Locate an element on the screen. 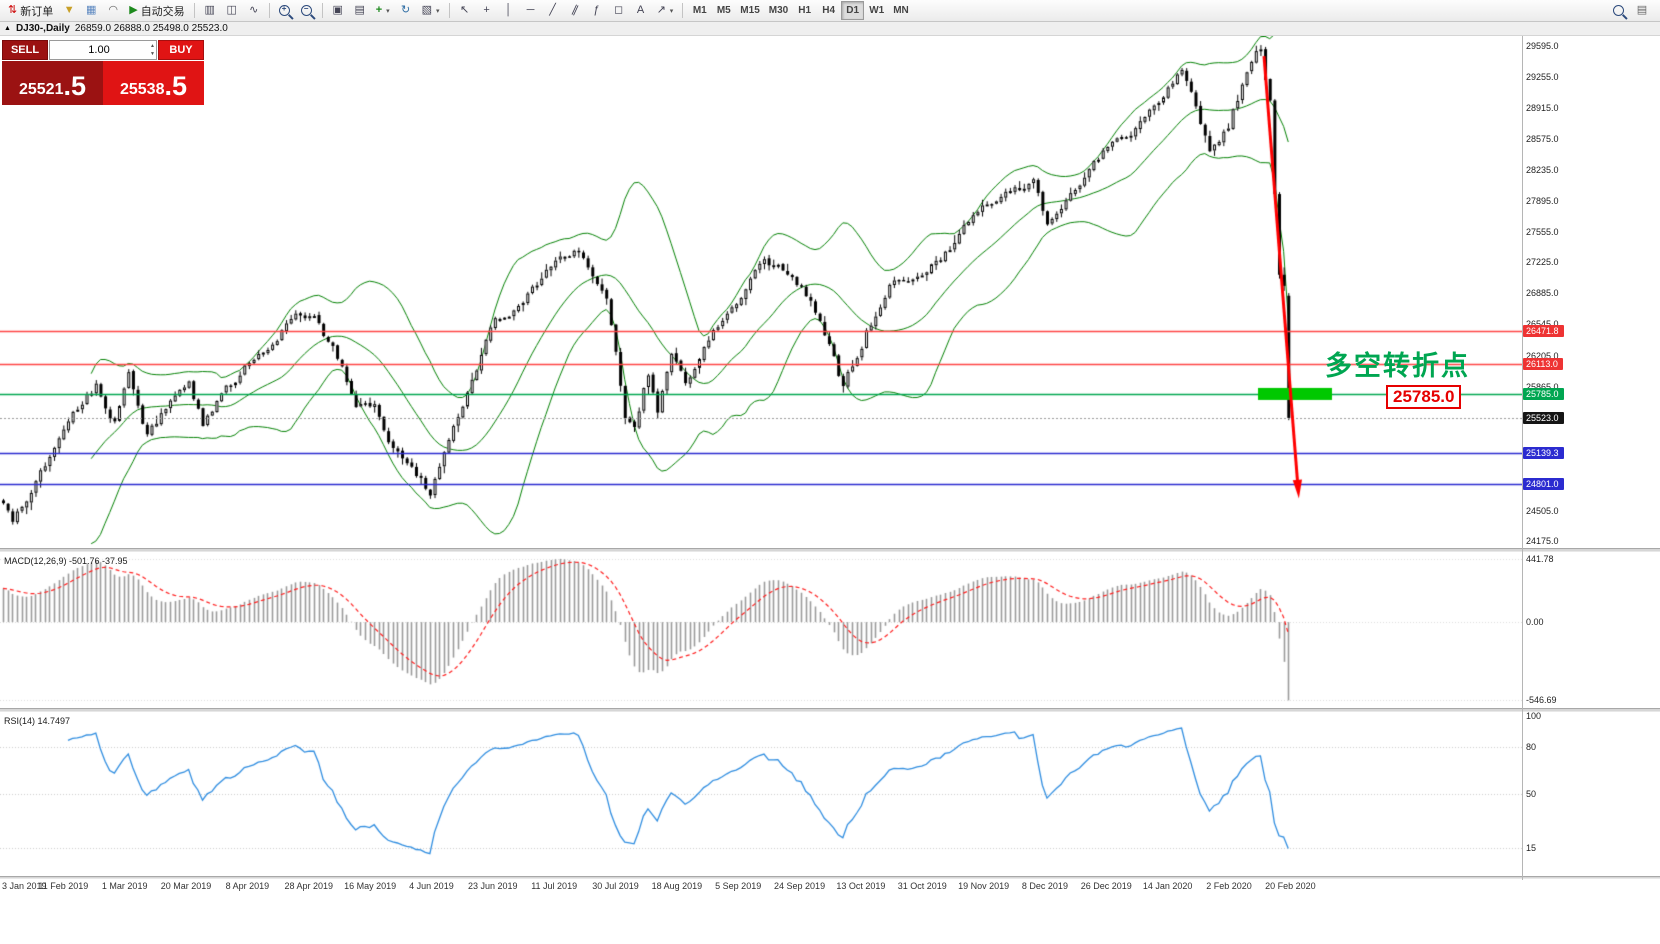 The width and height of the screenshot is (1660, 944). search-icon is located at coordinates (1618, 10).